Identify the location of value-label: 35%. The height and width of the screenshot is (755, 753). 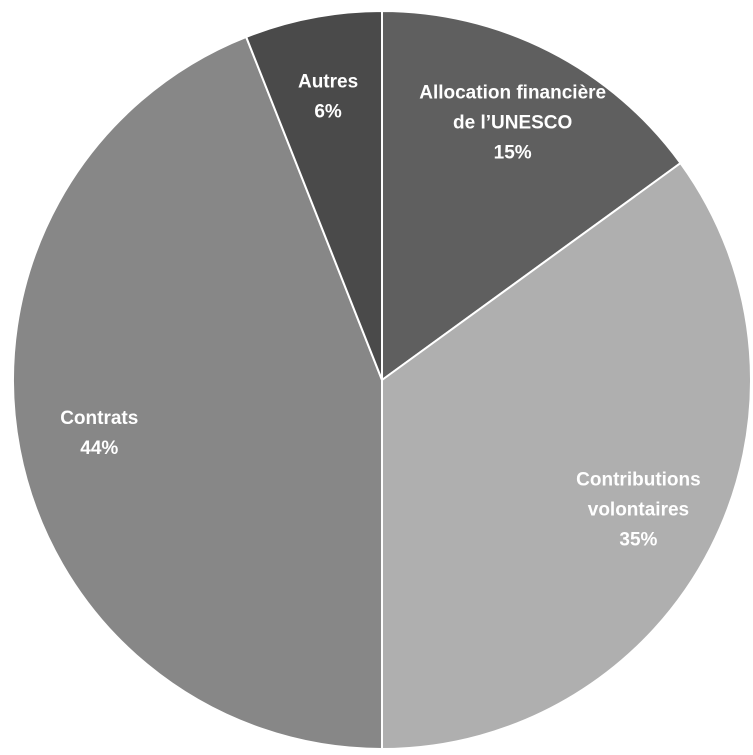
(638, 540).